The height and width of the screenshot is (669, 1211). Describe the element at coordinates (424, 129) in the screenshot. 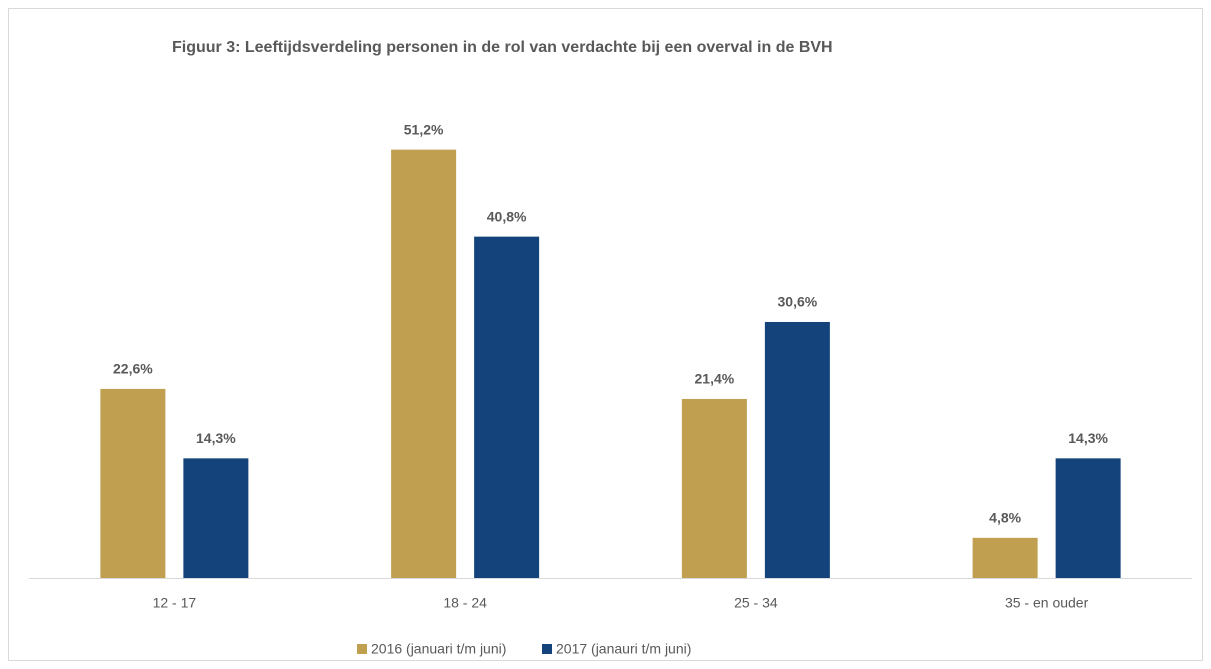

I see `data-label: 51,2%` at that location.